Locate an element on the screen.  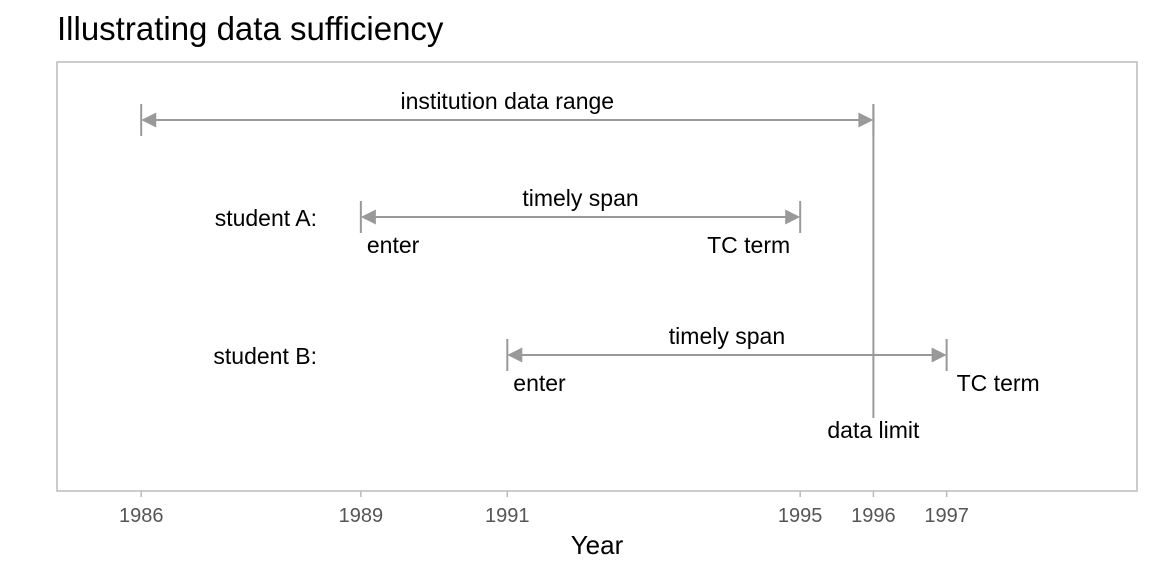
x-tick-label: 1989 is located at coordinates (361, 516).